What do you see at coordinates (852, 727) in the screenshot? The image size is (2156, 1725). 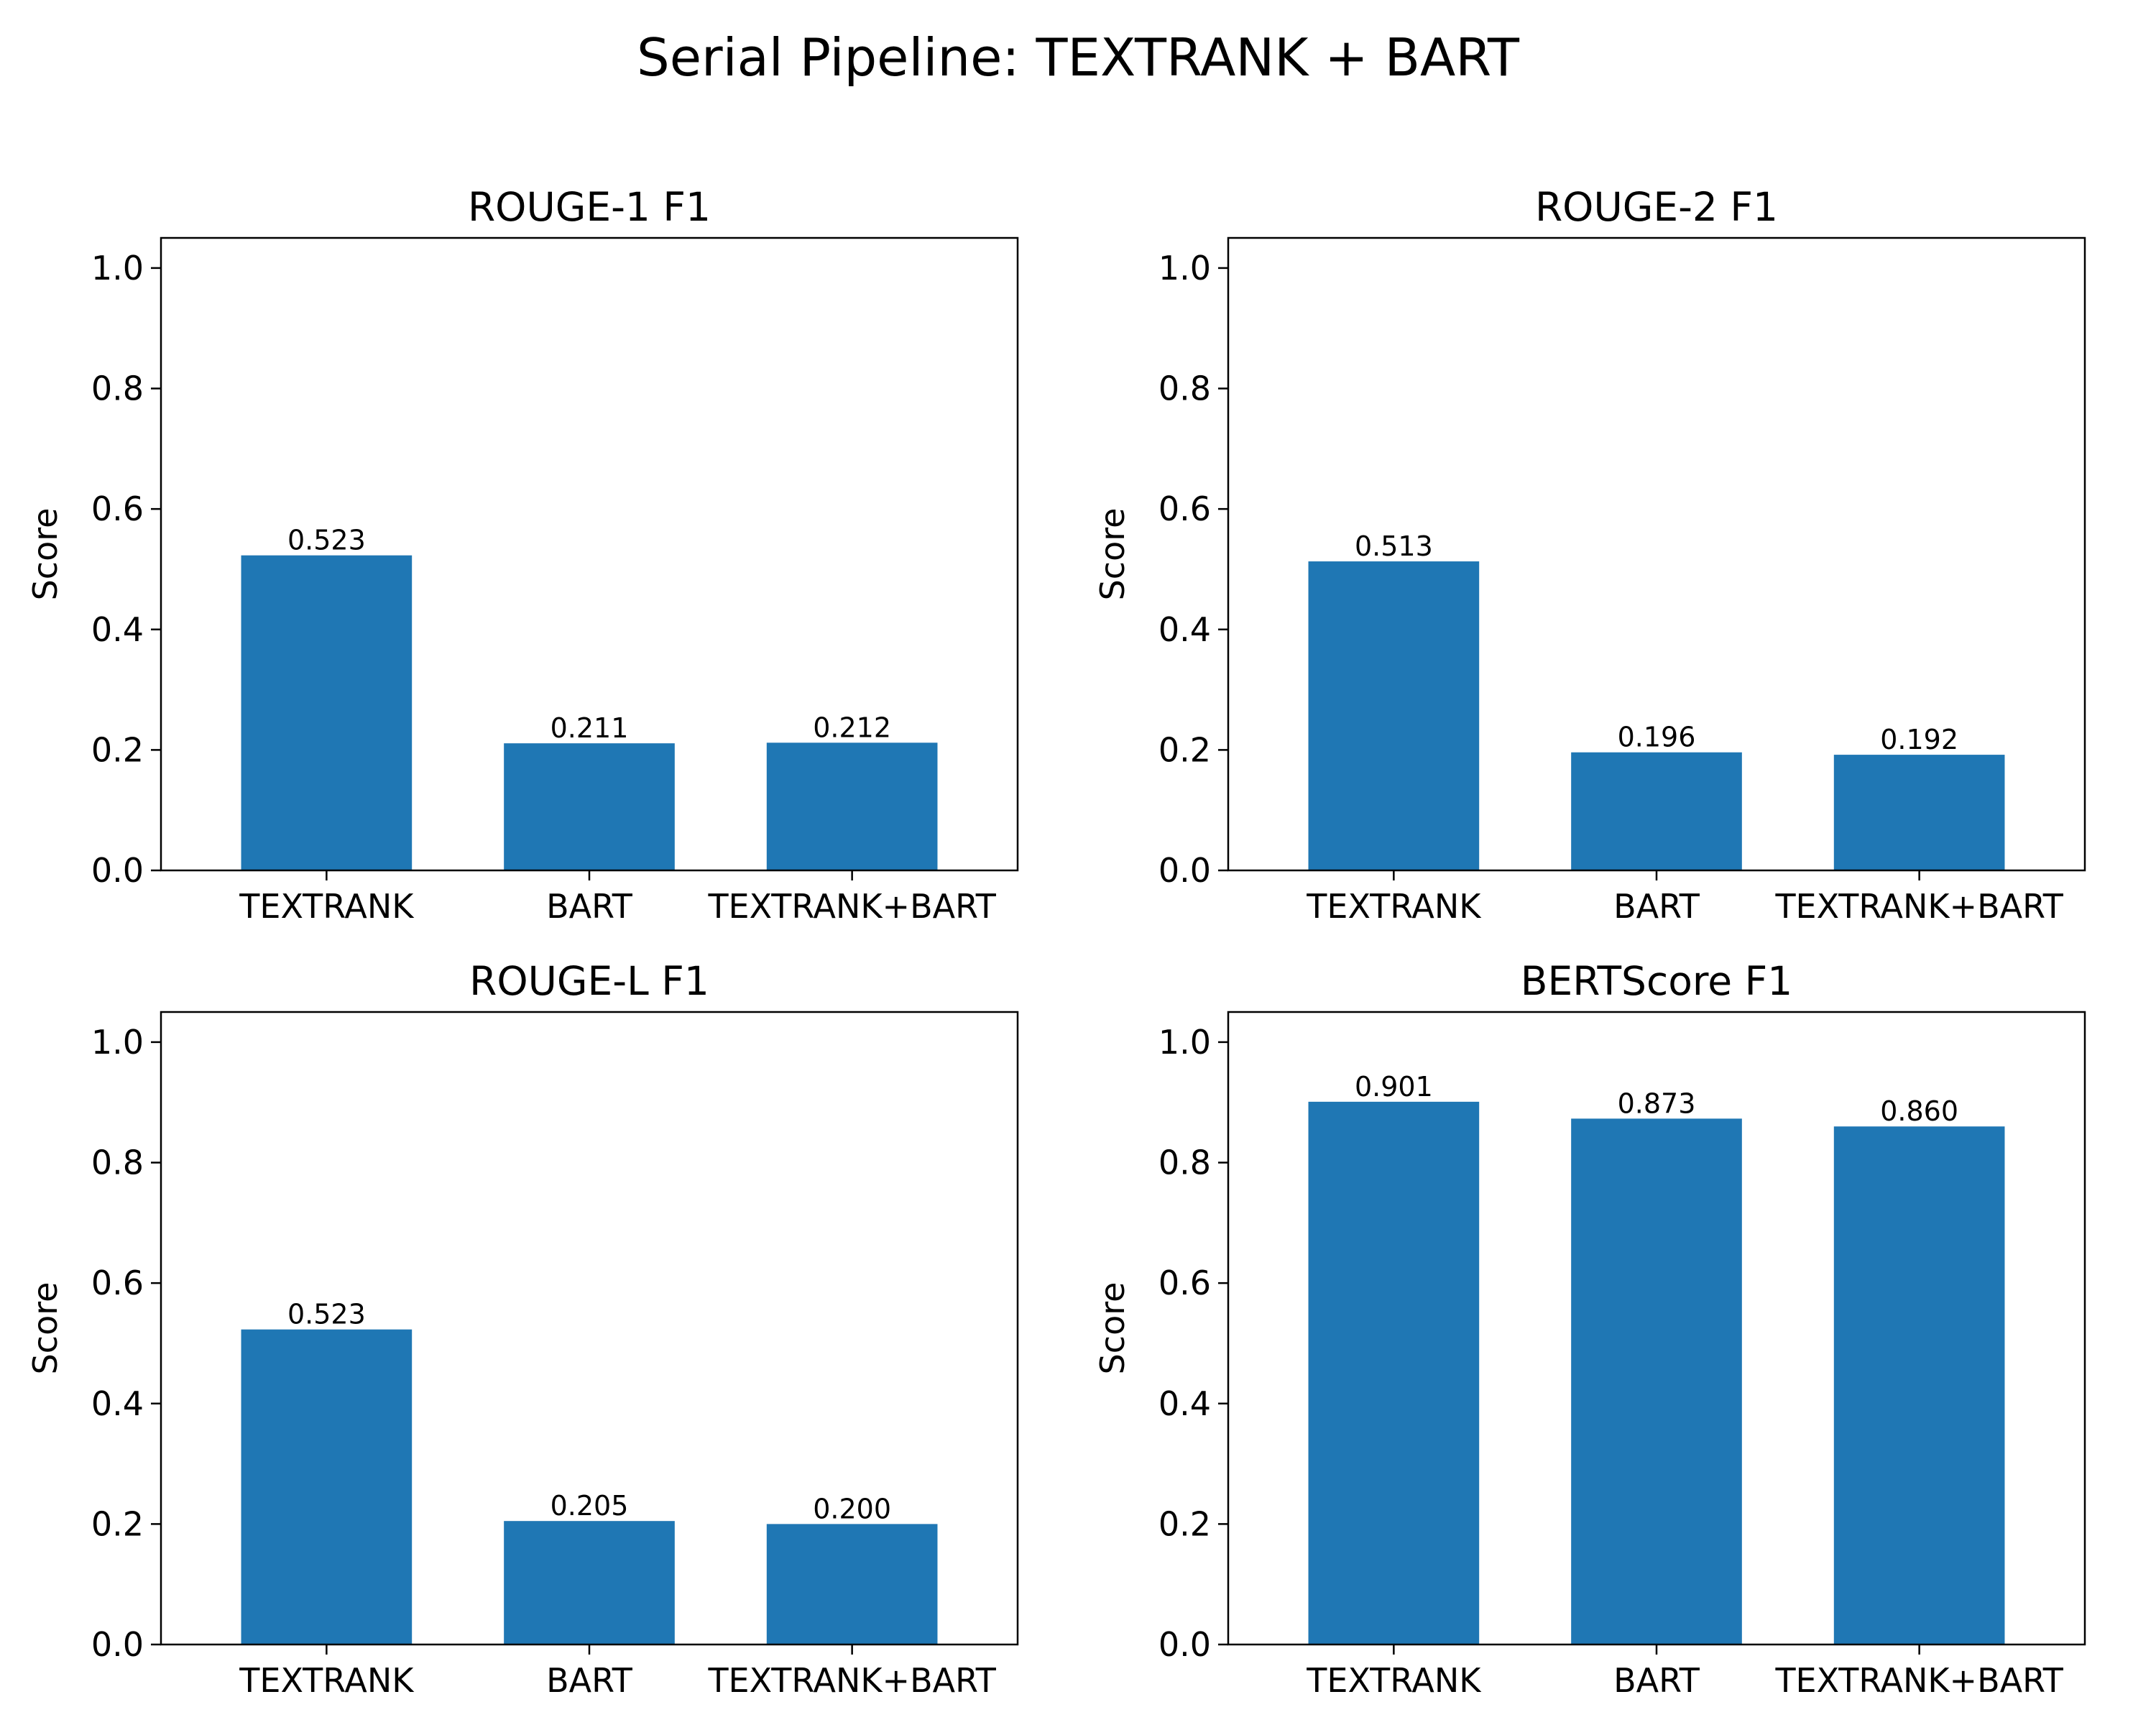 I see `bar-value-label: 0.212` at bounding box center [852, 727].